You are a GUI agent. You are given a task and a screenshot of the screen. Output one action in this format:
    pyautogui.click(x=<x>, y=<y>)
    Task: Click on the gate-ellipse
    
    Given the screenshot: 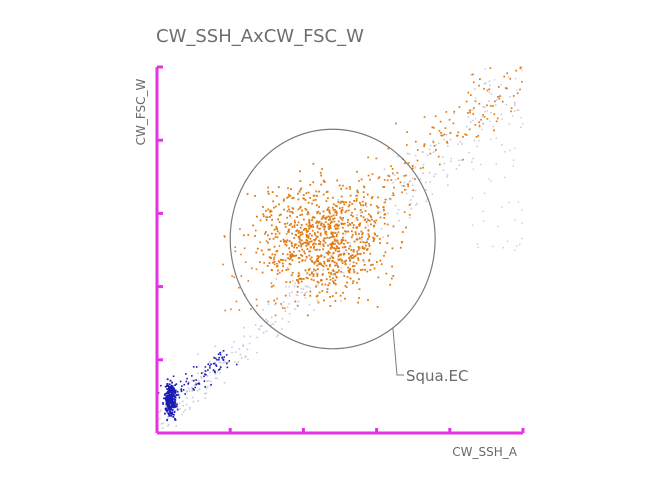 What is the action you would take?
    pyautogui.click(x=332, y=239)
    